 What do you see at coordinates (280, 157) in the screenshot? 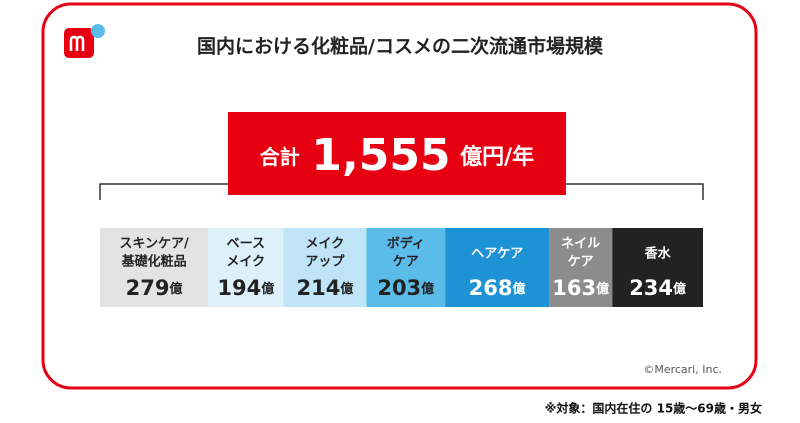
I see `total-prefix: 合計` at bounding box center [280, 157].